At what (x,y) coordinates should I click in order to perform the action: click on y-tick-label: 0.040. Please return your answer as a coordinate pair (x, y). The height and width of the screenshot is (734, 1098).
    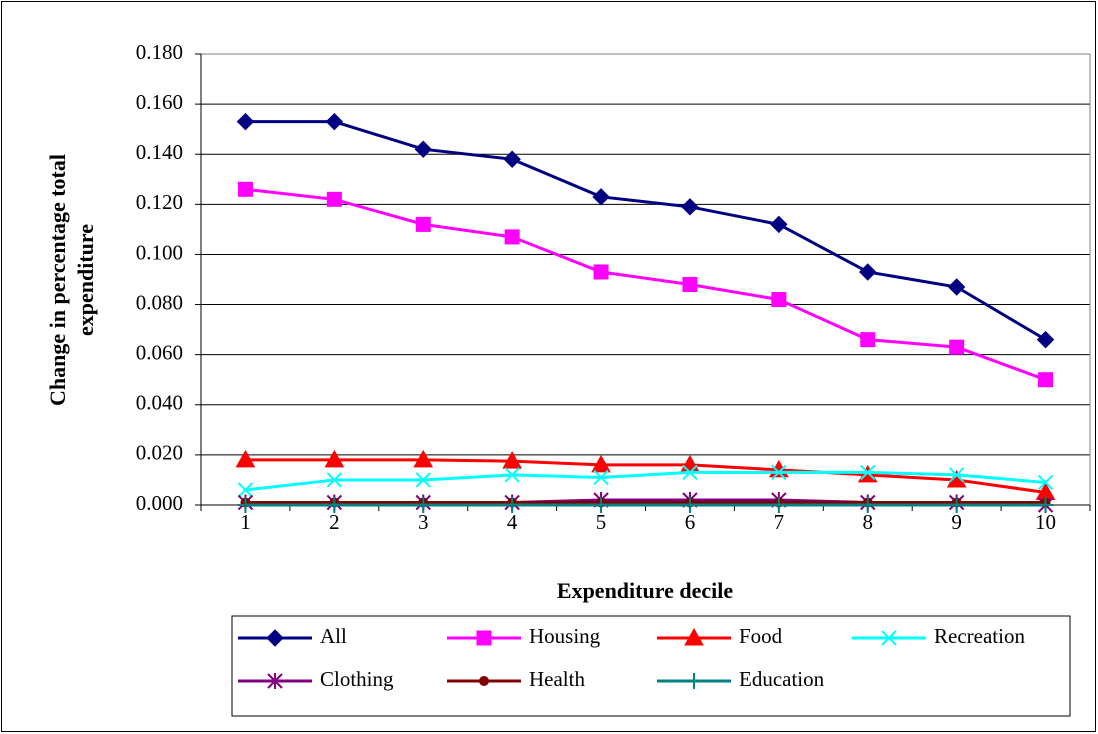
    Looking at the image, I should click on (159, 403).